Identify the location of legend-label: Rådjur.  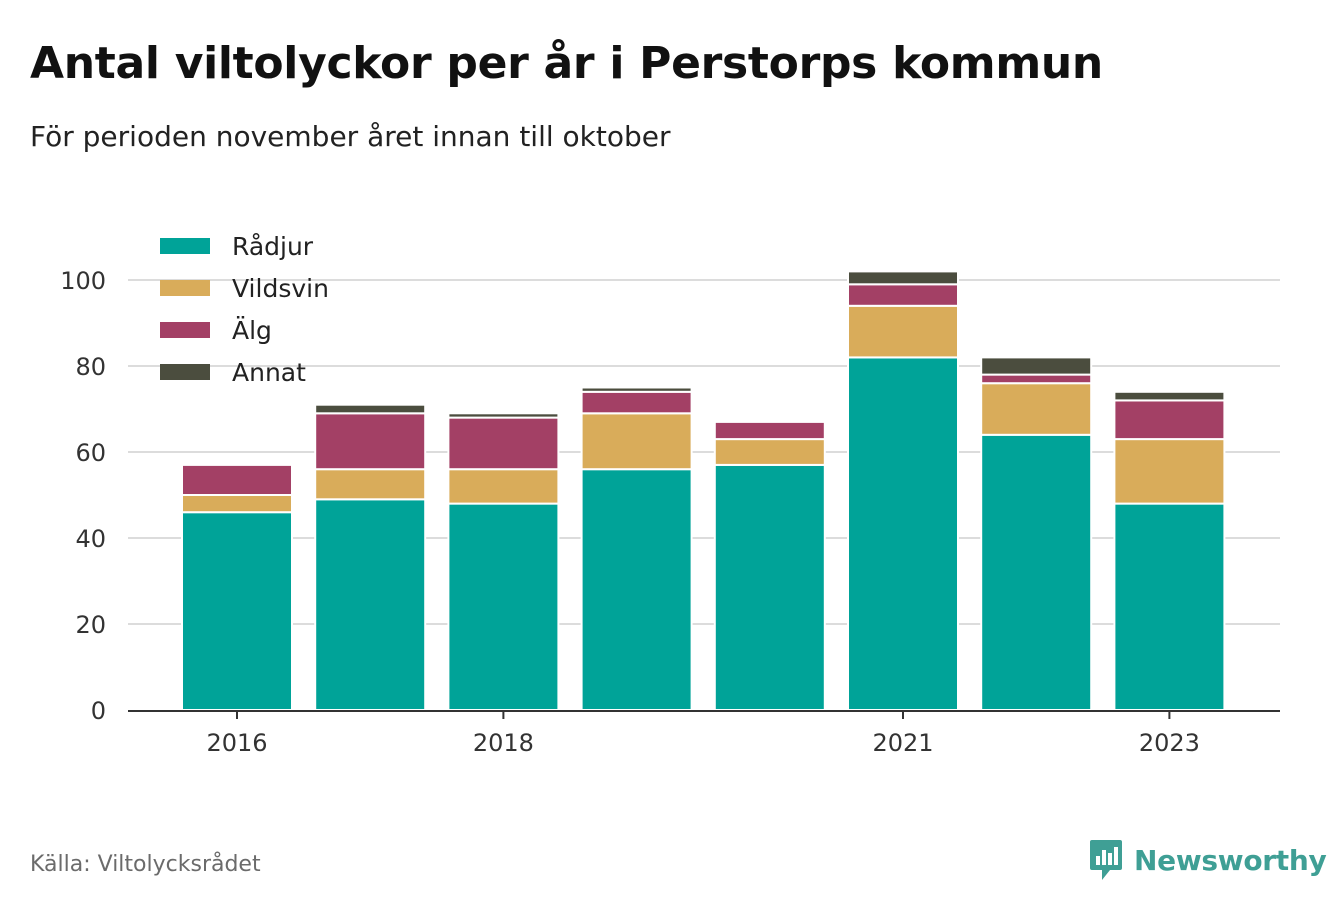
(273, 246).